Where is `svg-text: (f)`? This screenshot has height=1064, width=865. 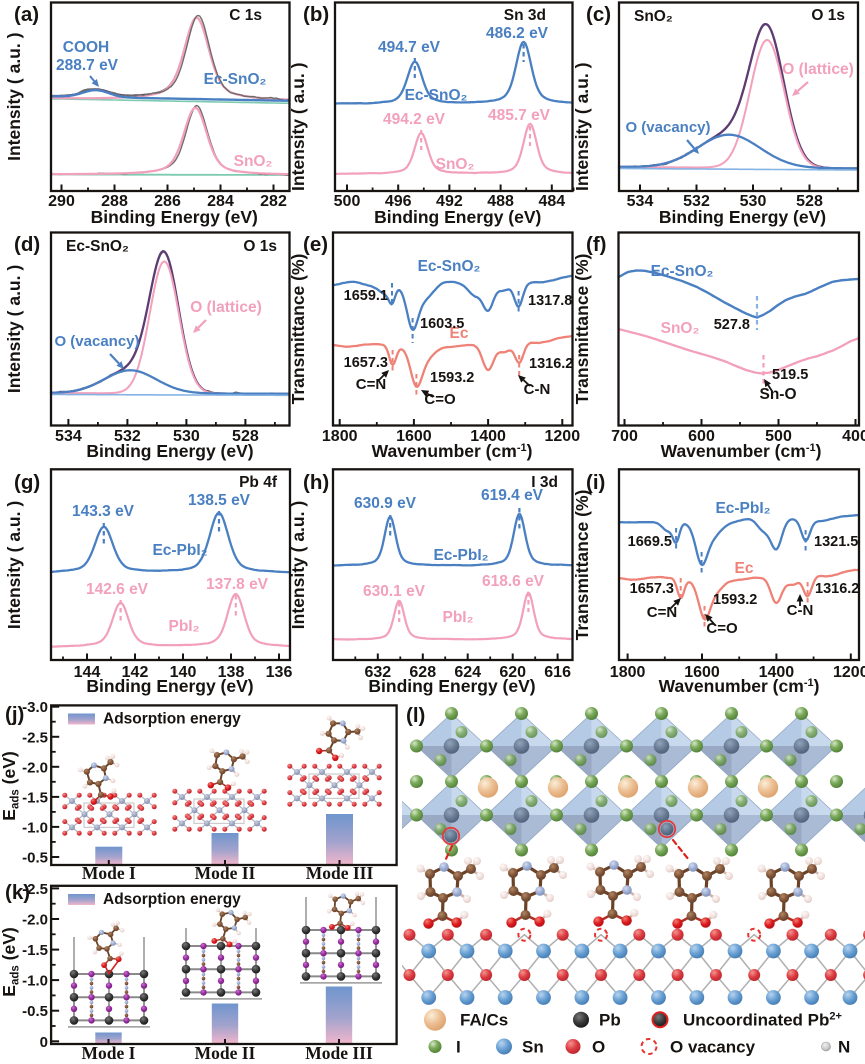
svg-text: (f) is located at coordinates (596, 244).